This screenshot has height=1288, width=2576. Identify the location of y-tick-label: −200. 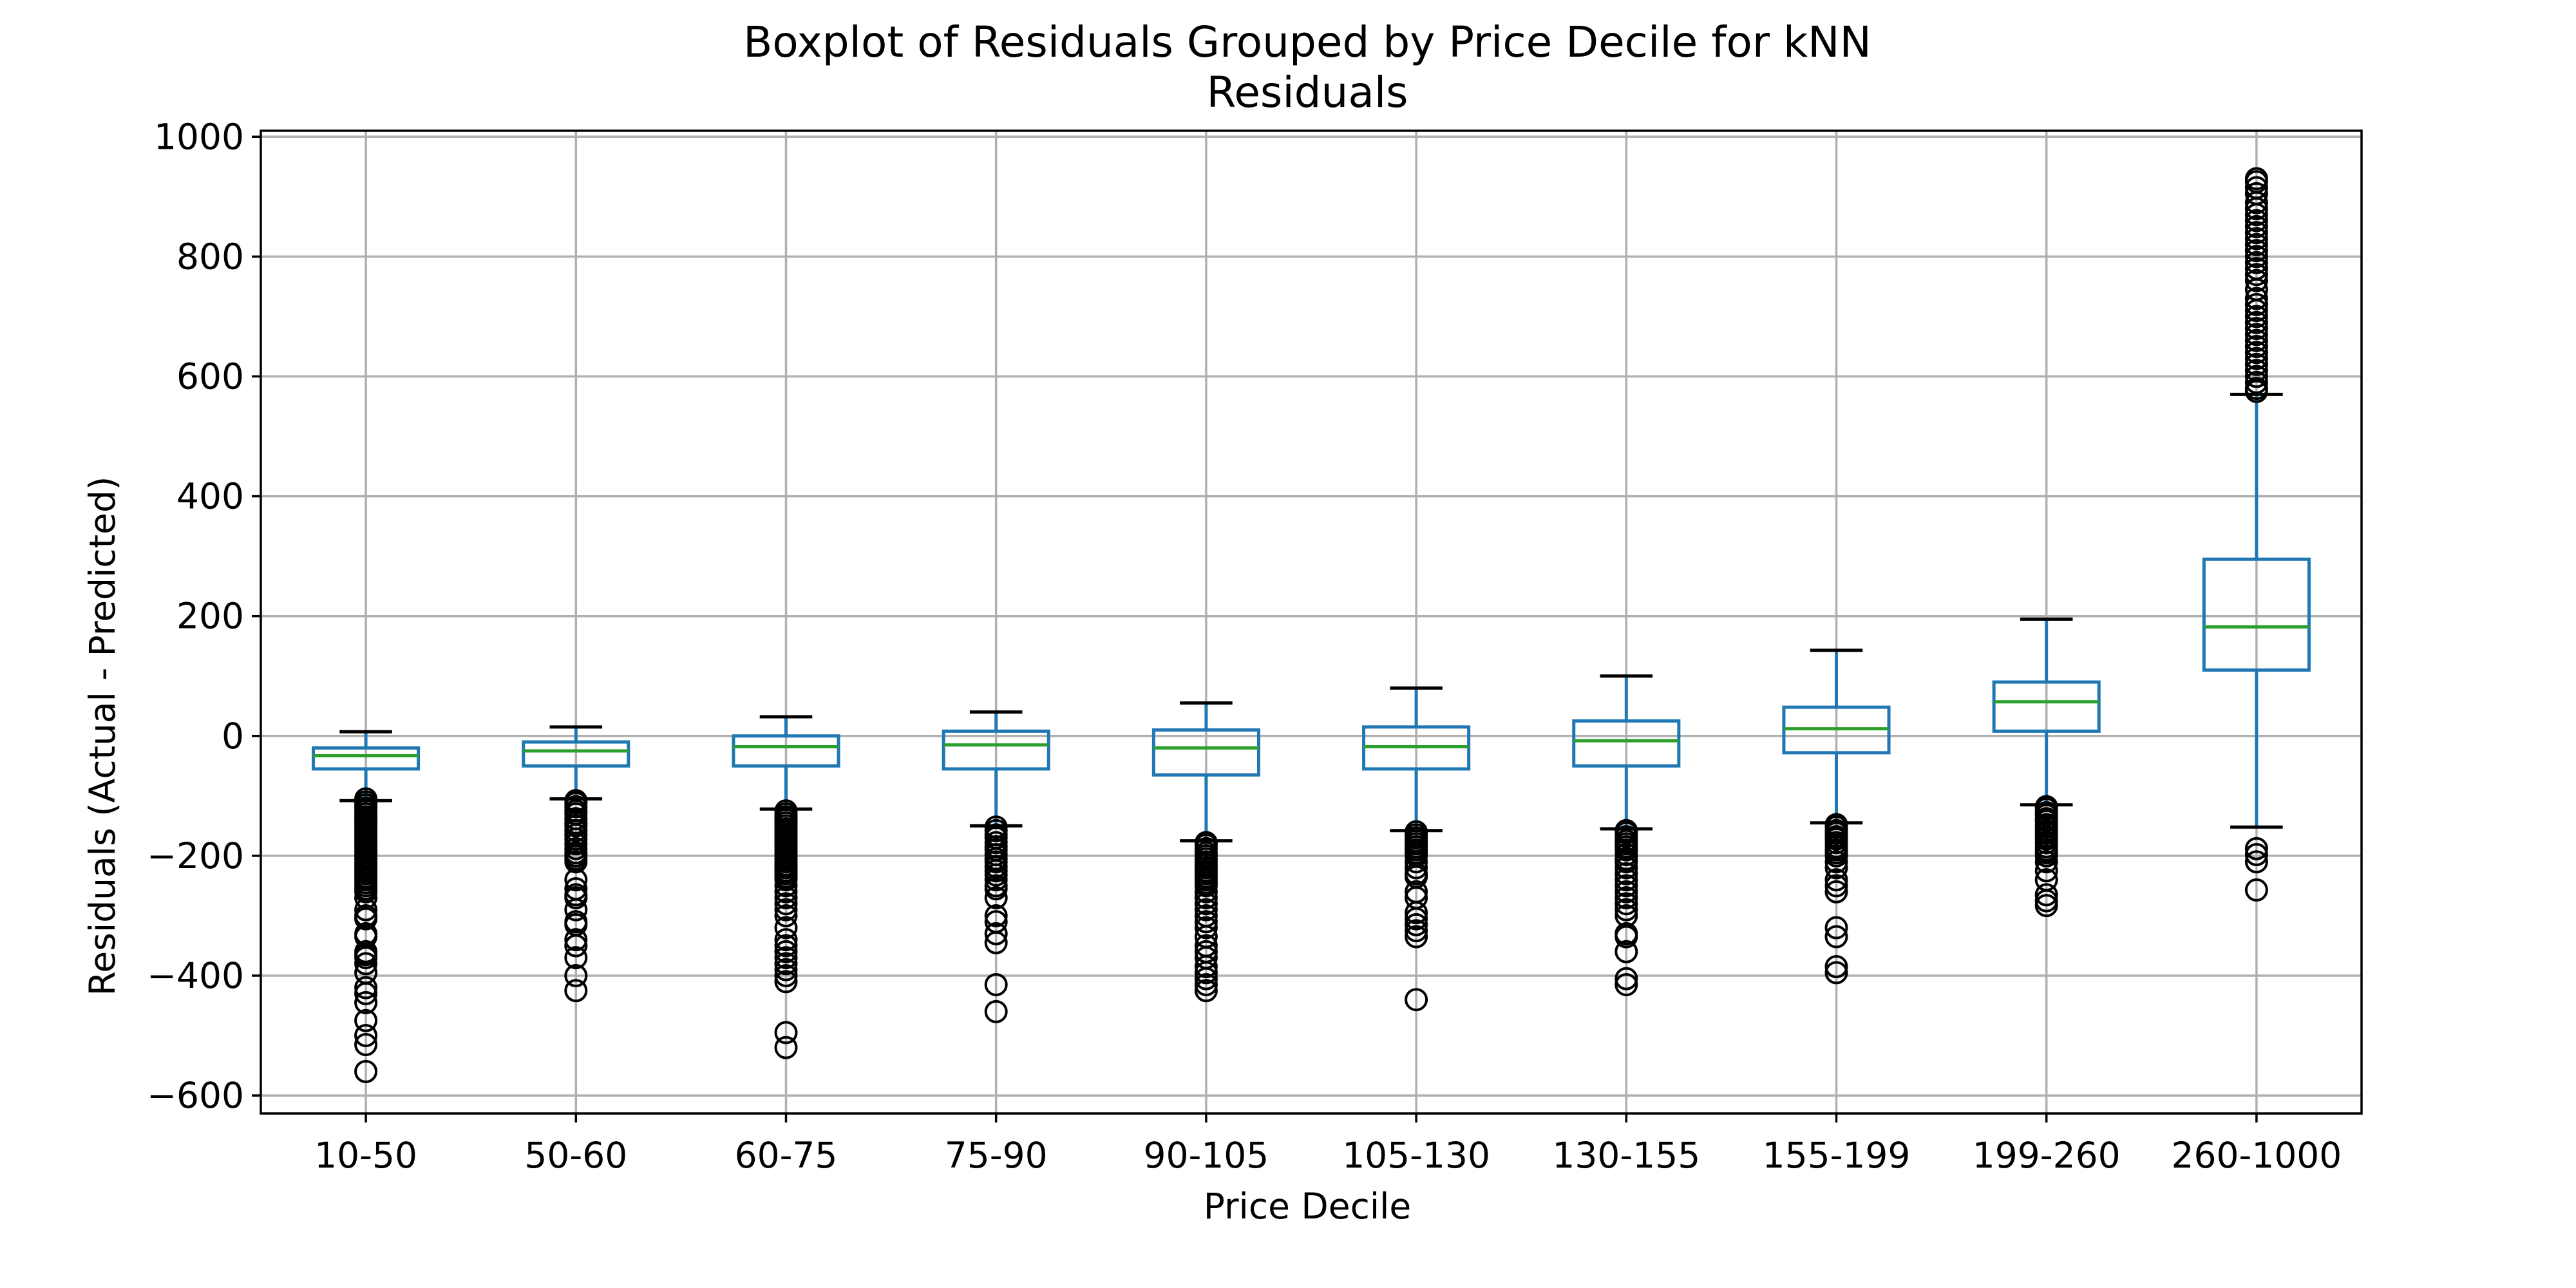
(195, 855).